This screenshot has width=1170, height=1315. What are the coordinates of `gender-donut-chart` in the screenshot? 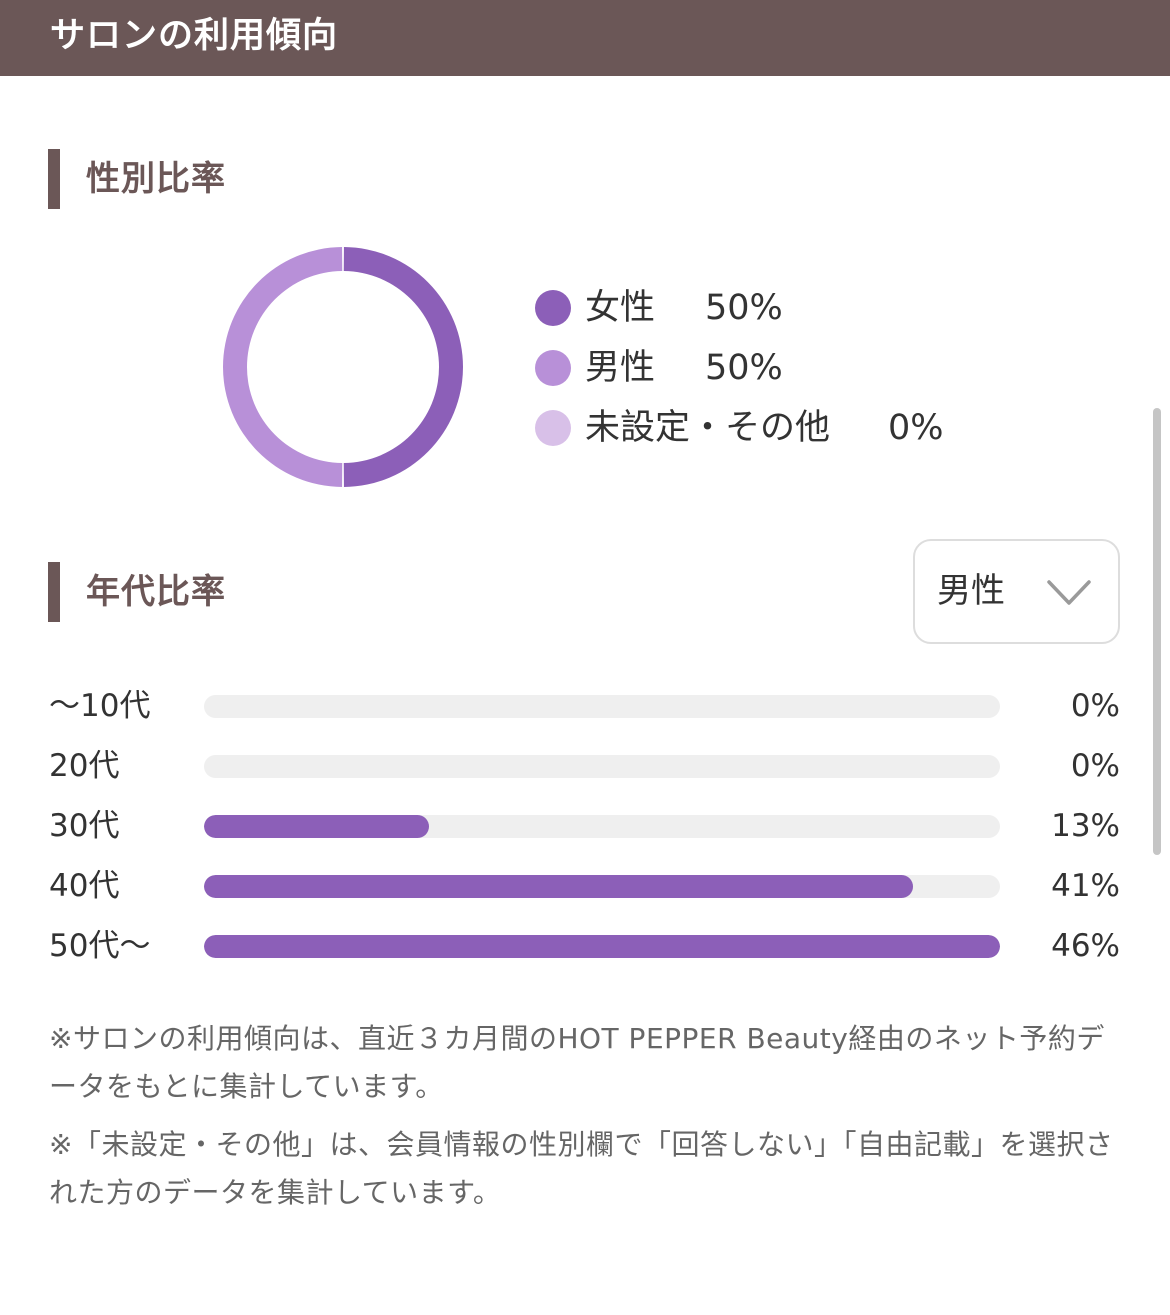 It's located at (343, 367).